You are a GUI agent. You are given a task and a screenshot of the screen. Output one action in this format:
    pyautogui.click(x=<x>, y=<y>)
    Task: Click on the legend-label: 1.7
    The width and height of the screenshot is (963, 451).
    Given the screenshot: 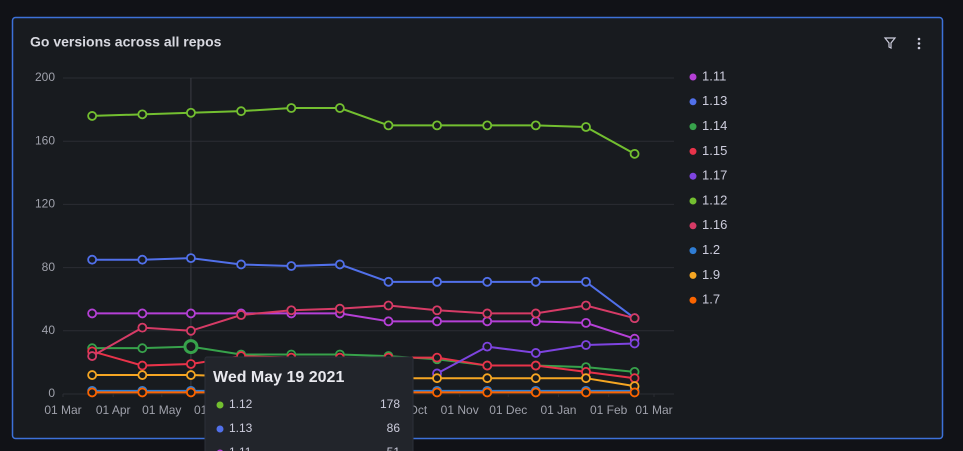 What is the action you would take?
    pyautogui.click(x=711, y=299)
    